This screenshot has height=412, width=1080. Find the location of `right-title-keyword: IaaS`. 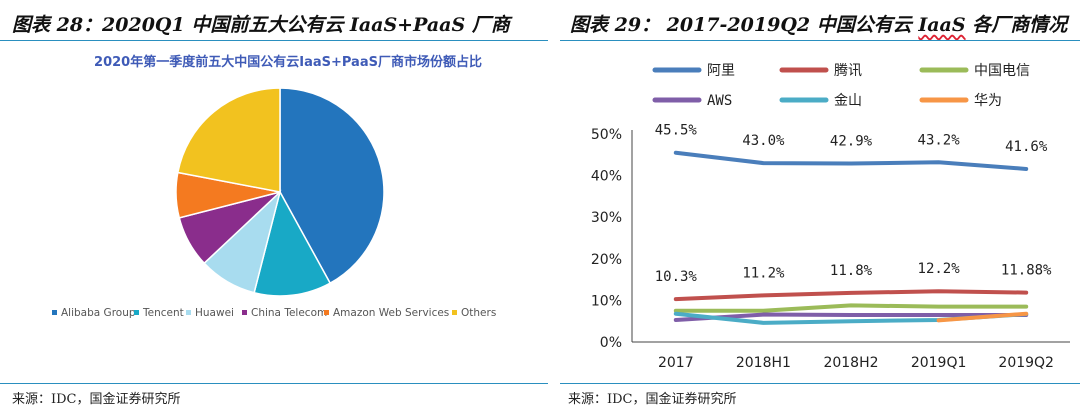

right-title-keyword: IaaS is located at coordinates (942, 25).